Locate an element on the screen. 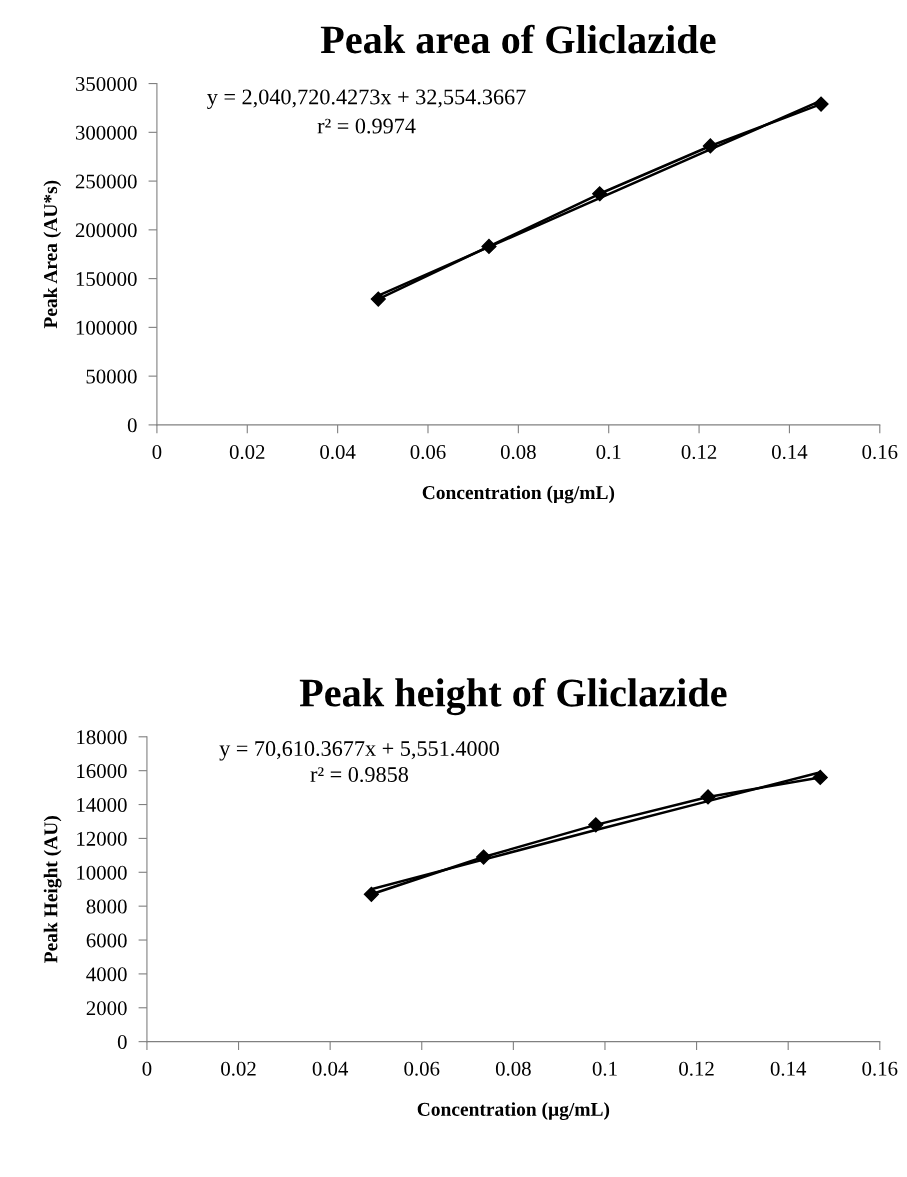 Image resolution: width=907 pixels, height=1177 pixels. y-tick-label: 14000 is located at coordinates (102, 804).